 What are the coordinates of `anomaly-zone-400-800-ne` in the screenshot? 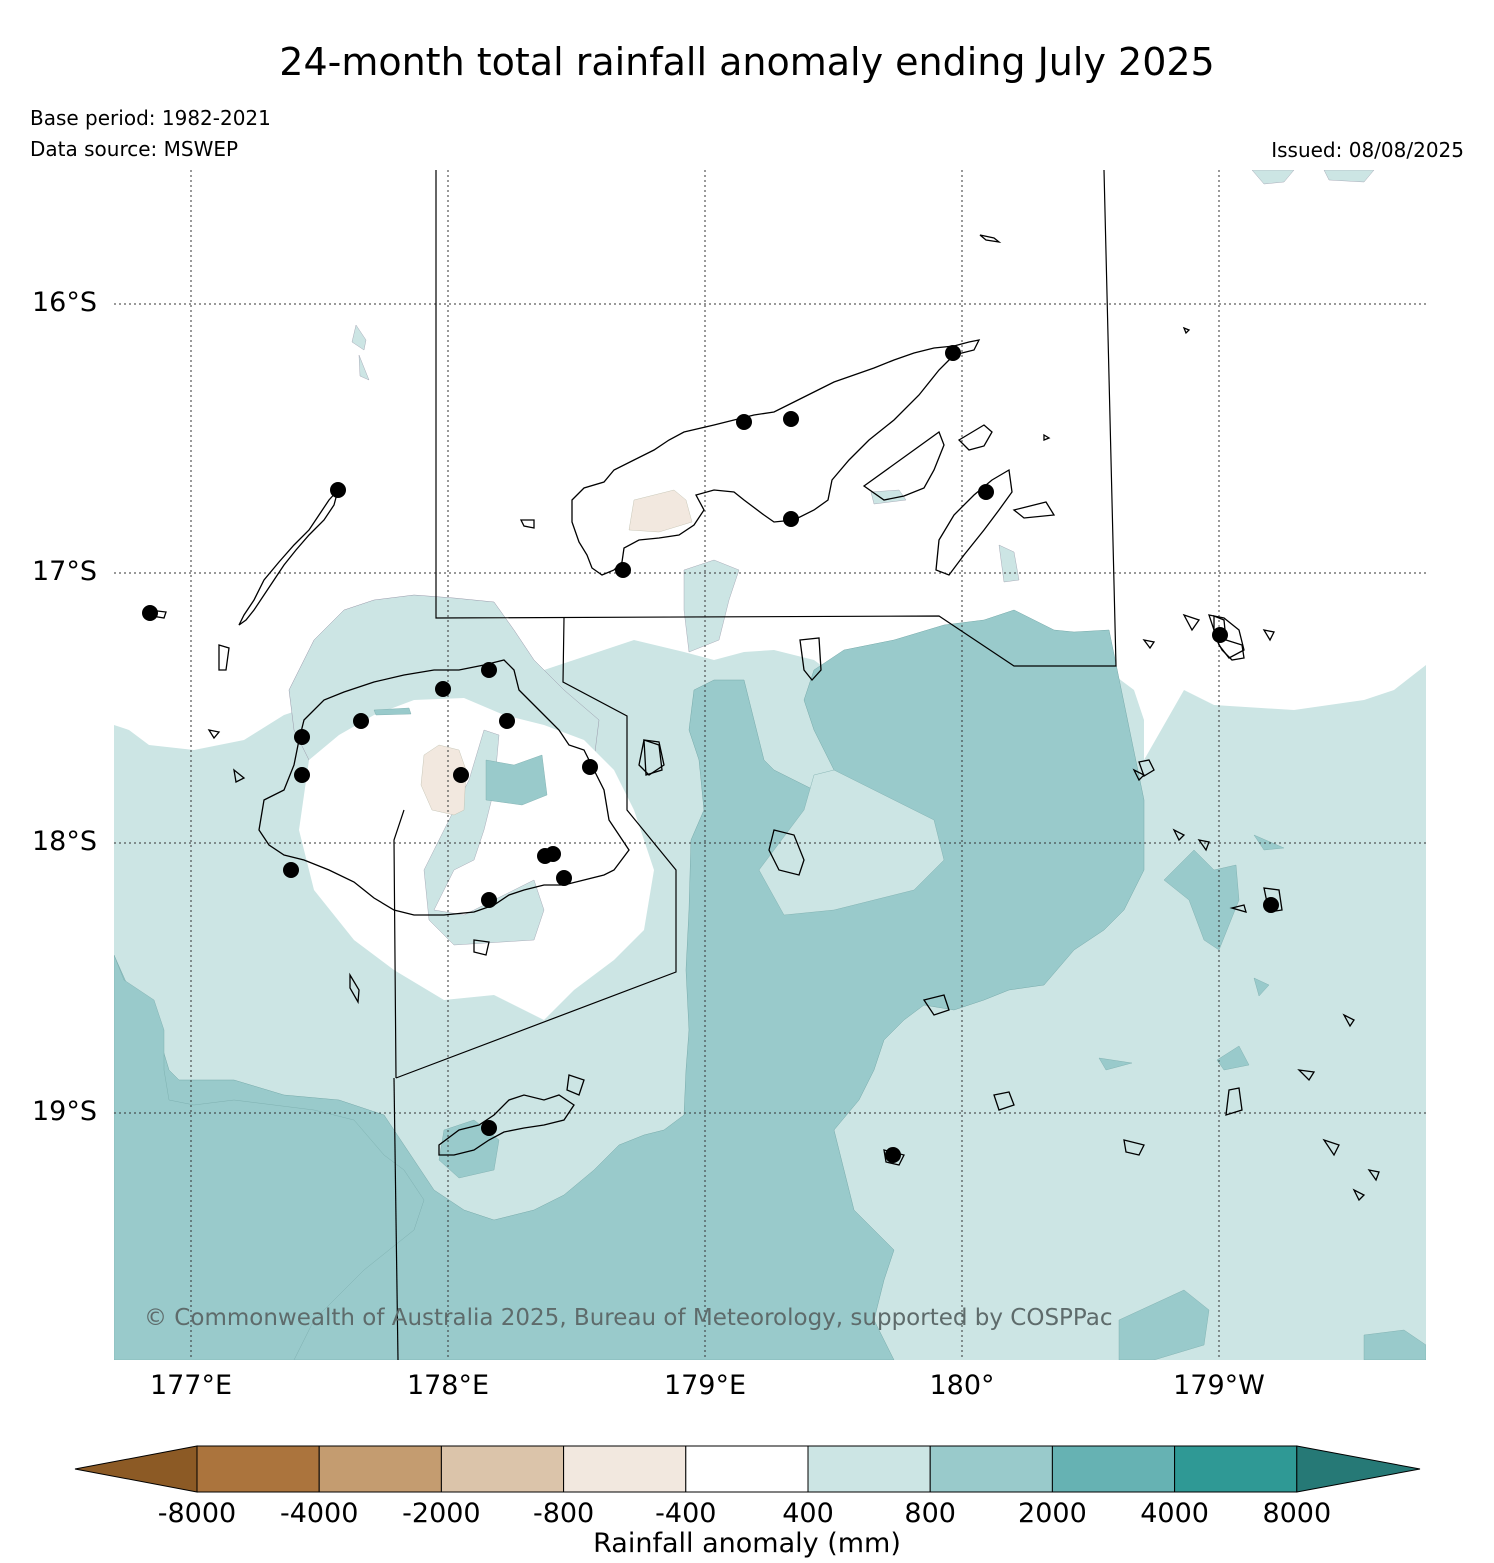 It's located at (1313, 177).